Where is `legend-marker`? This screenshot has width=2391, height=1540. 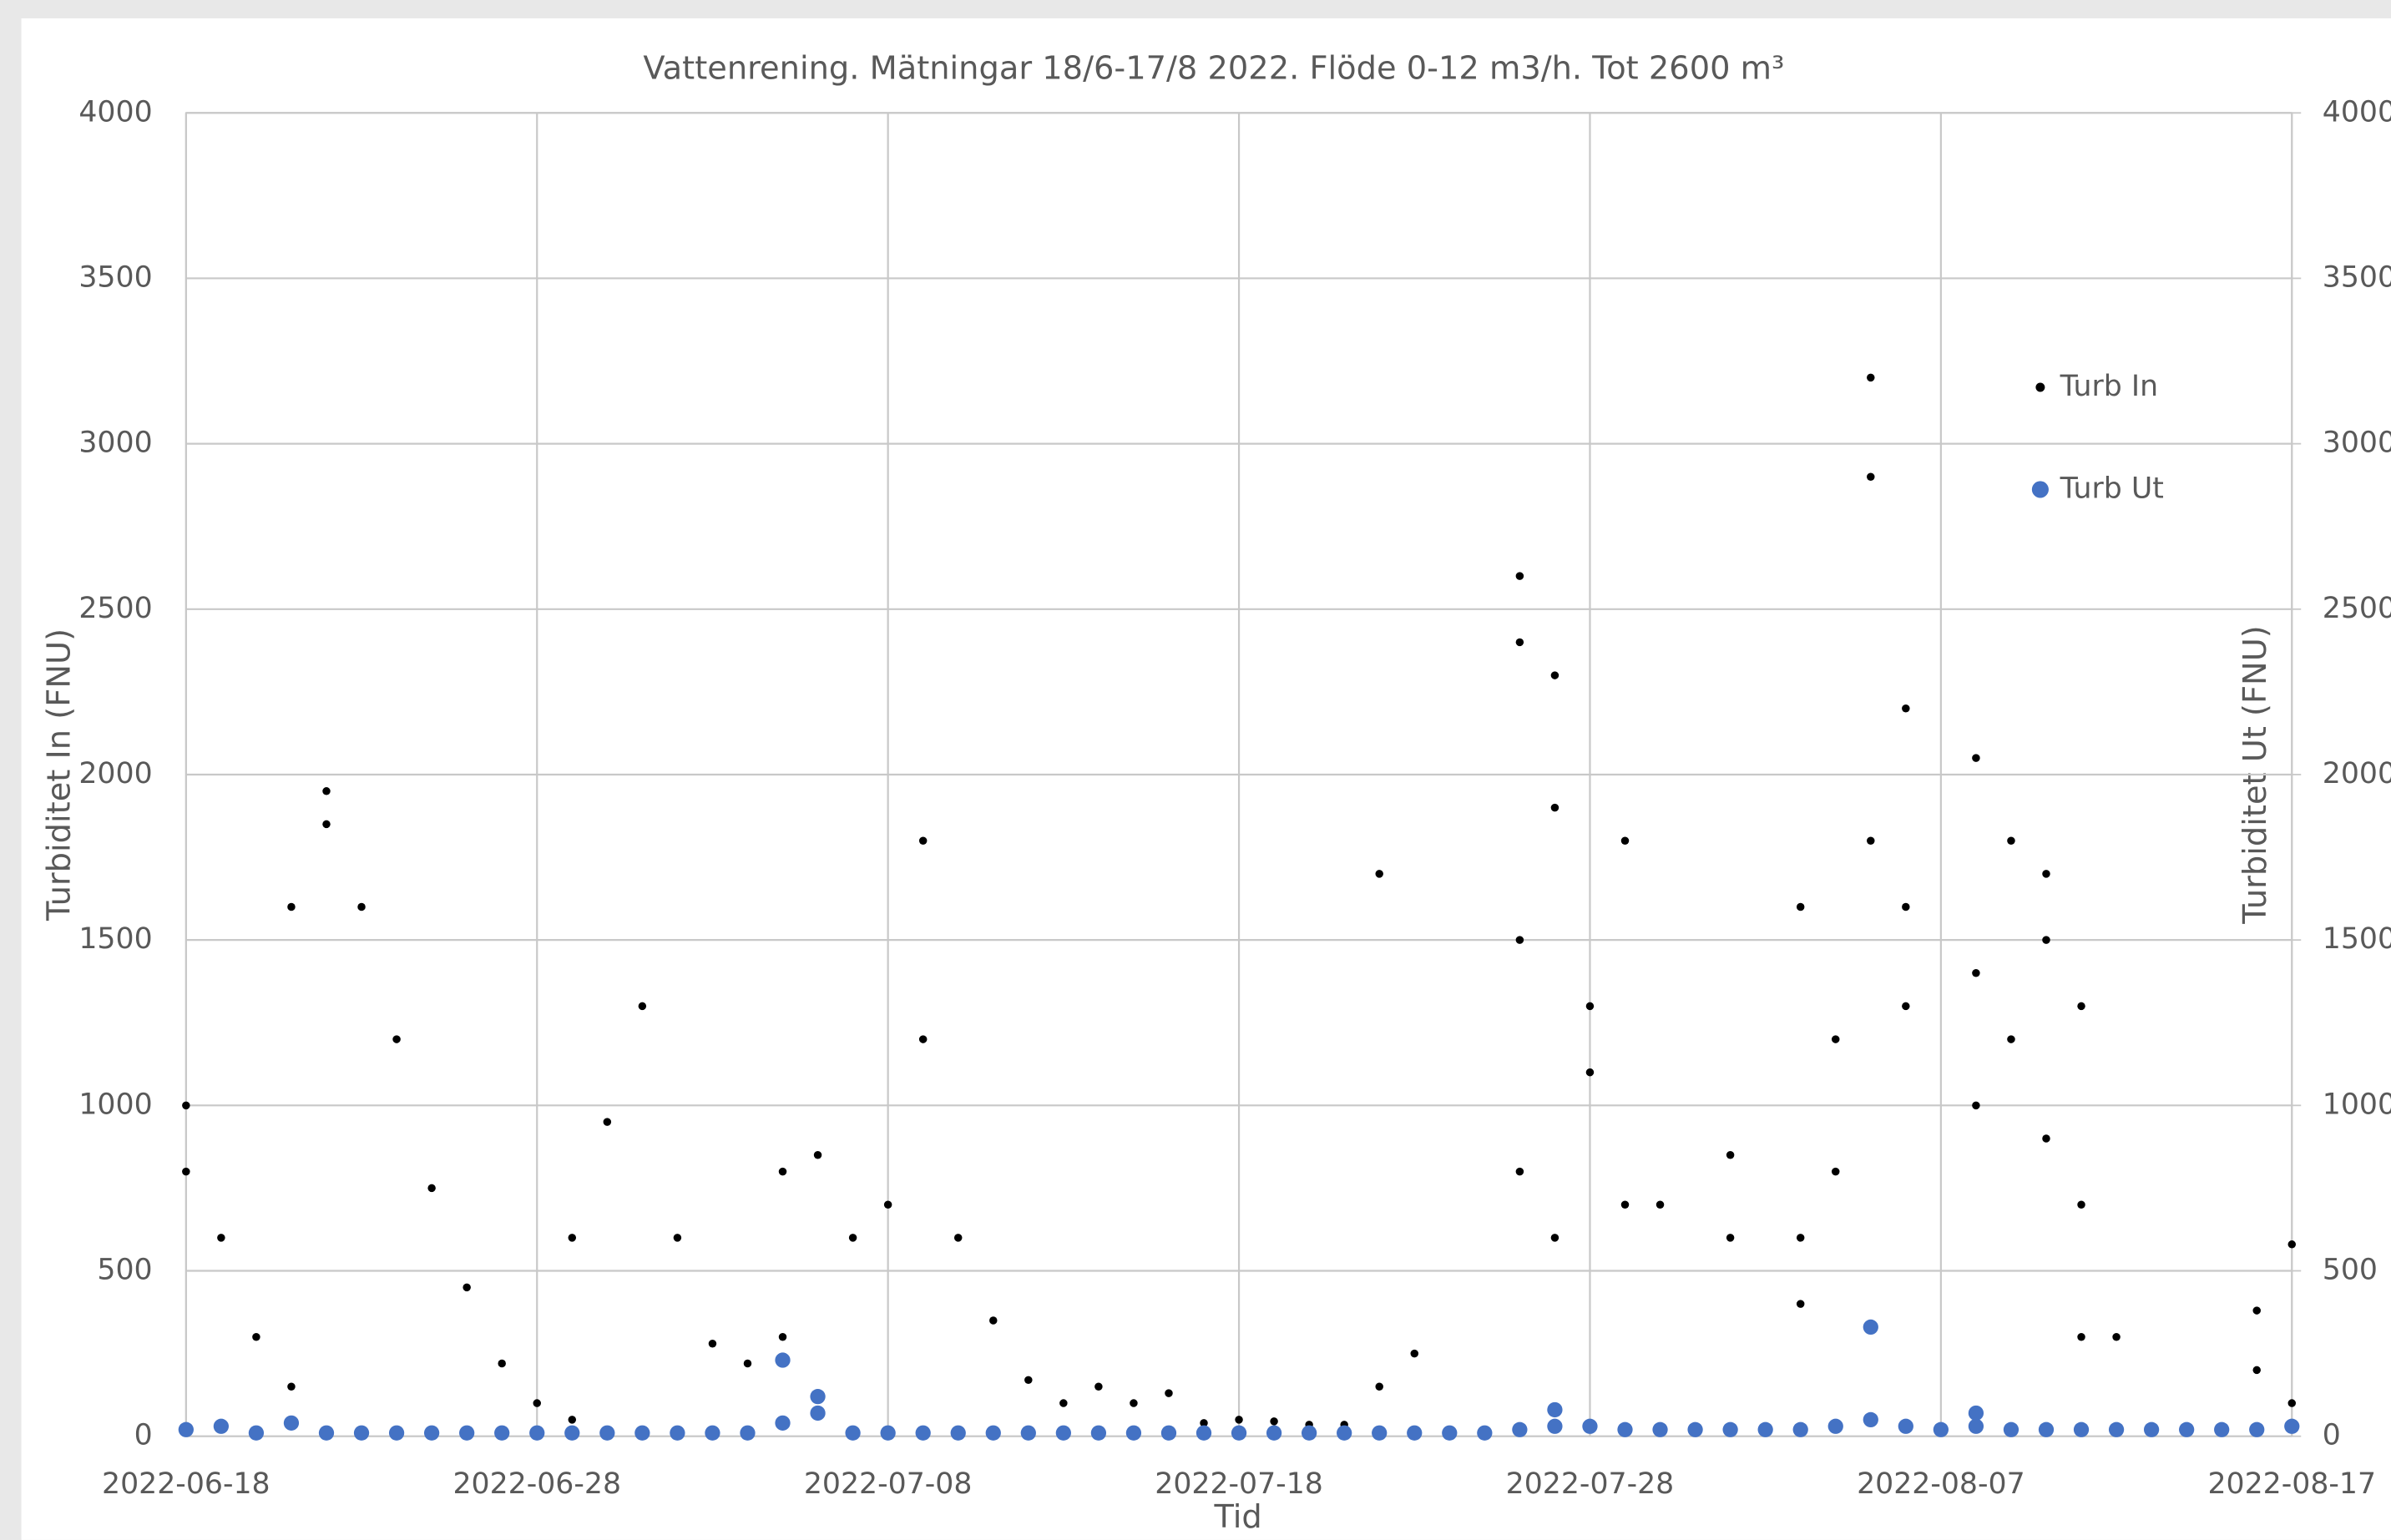
legend-marker is located at coordinates (2040, 489).